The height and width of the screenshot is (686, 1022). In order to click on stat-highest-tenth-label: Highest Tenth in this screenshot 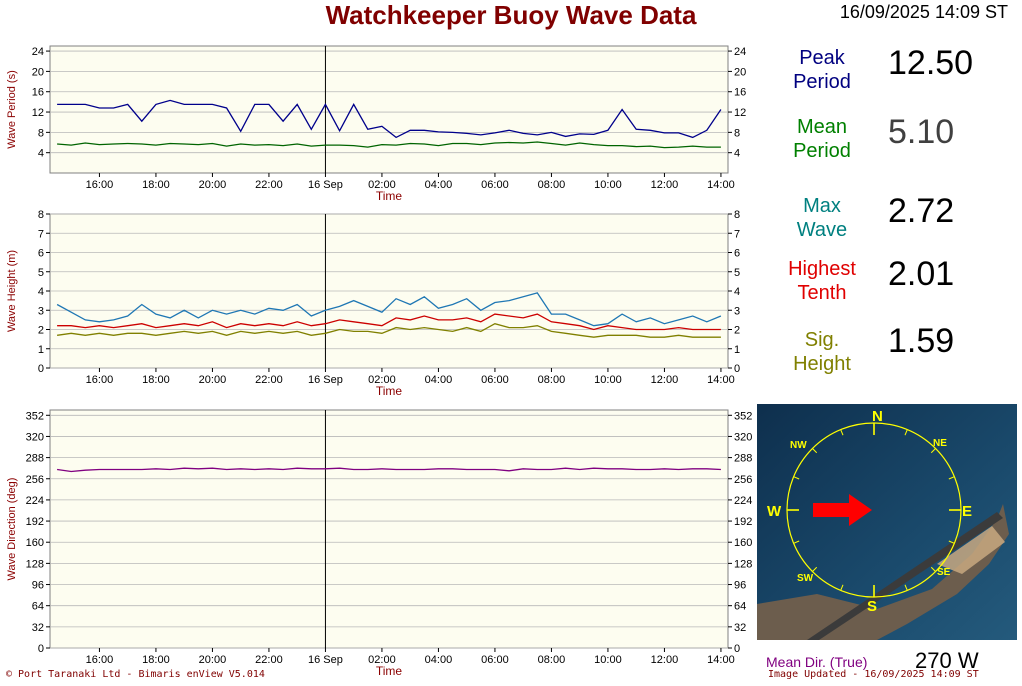, I will do `click(822, 281)`.